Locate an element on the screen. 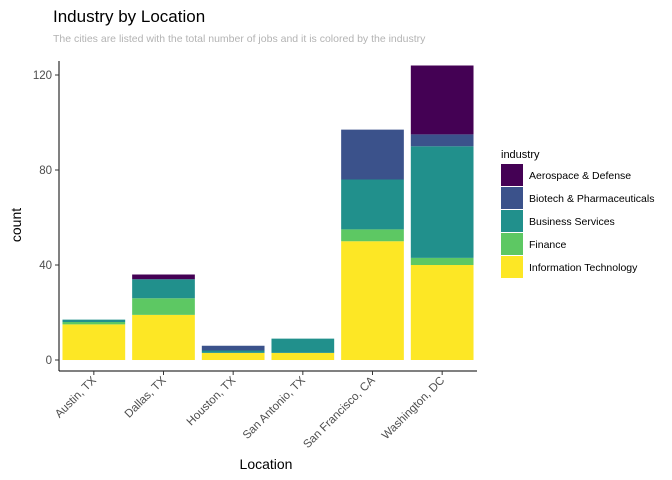 The width and height of the screenshot is (672, 480). bar-washington-dc-business-services is located at coordinates (442, 202).